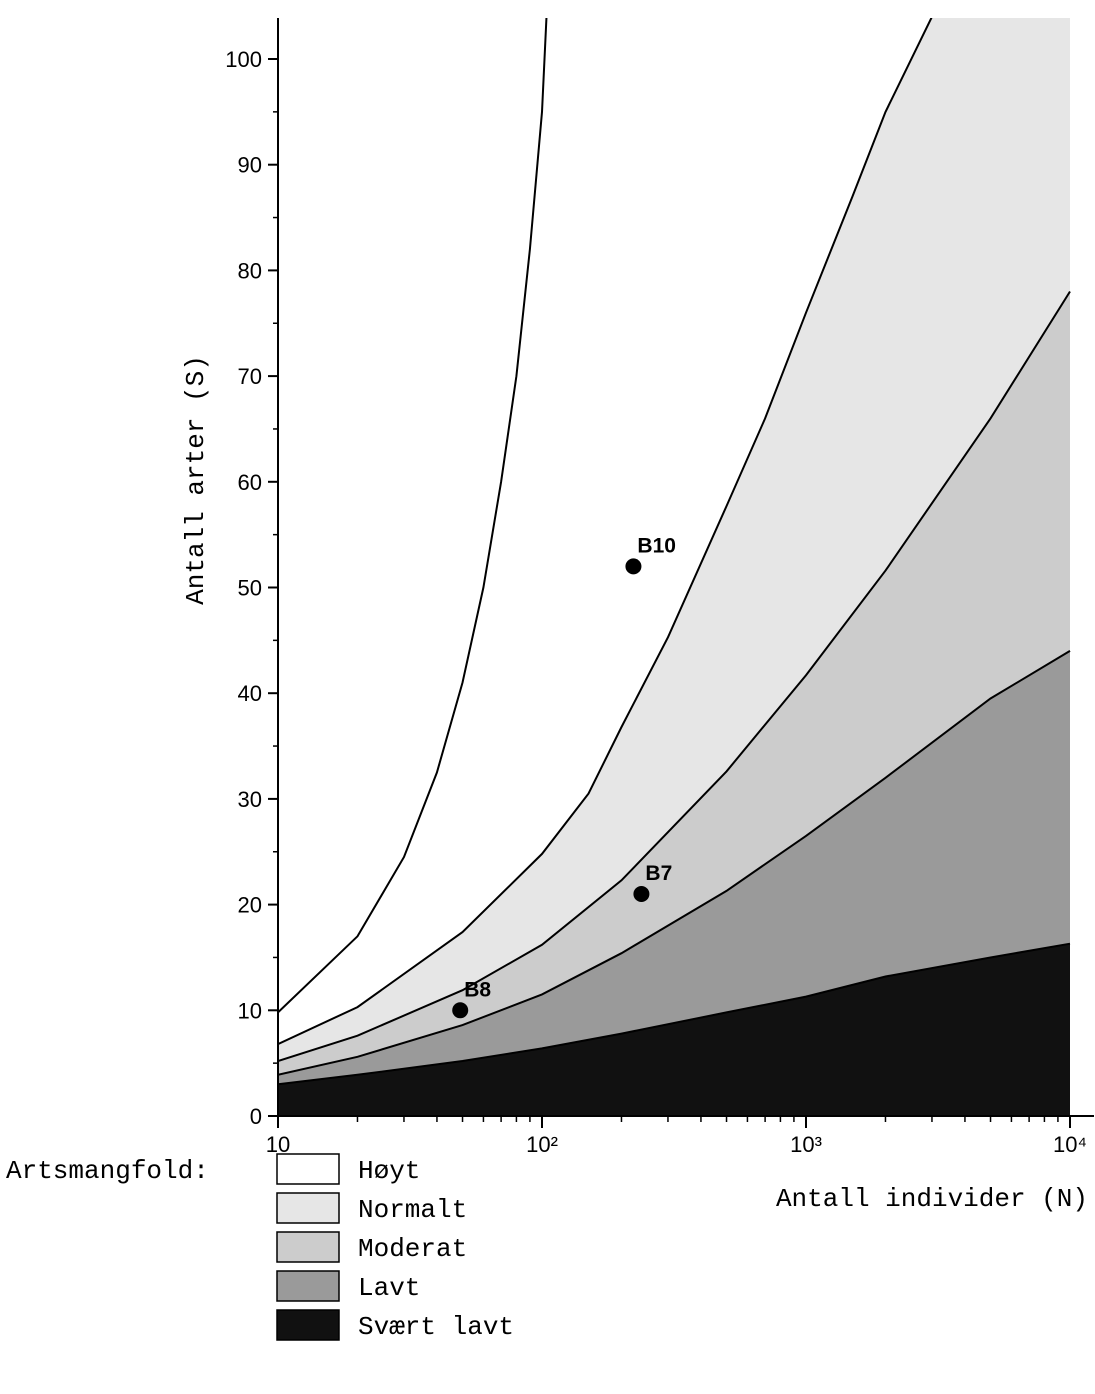 The height and width of the screenshot is (1394, 1095). Describe the element at coordinates (250, 165) in the screenshot. I see `y-tick-label: 90` at that location.